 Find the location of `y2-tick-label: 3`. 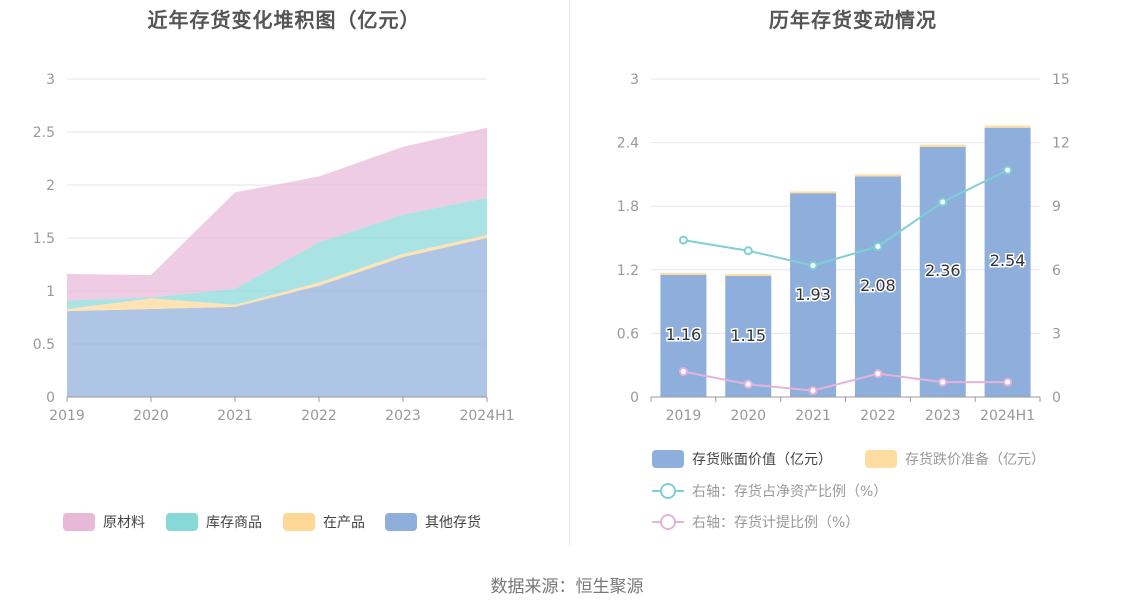

y2-tick-label: 3 is located at coordinates (1056, 334).